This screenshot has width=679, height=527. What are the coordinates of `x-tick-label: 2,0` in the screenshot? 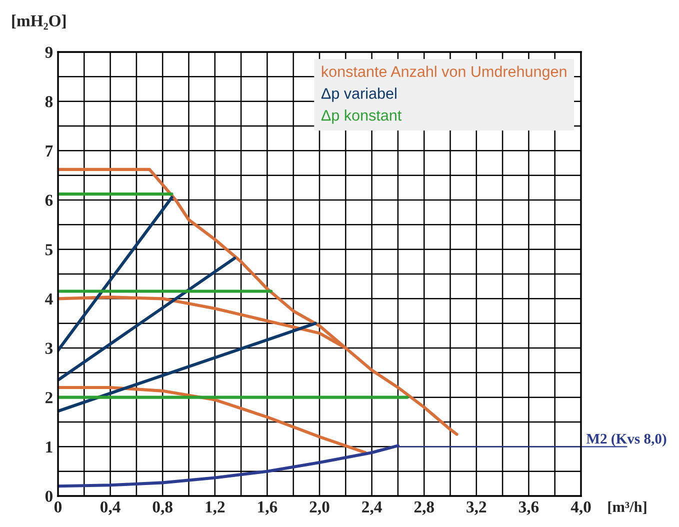 It's located at (320, 508).